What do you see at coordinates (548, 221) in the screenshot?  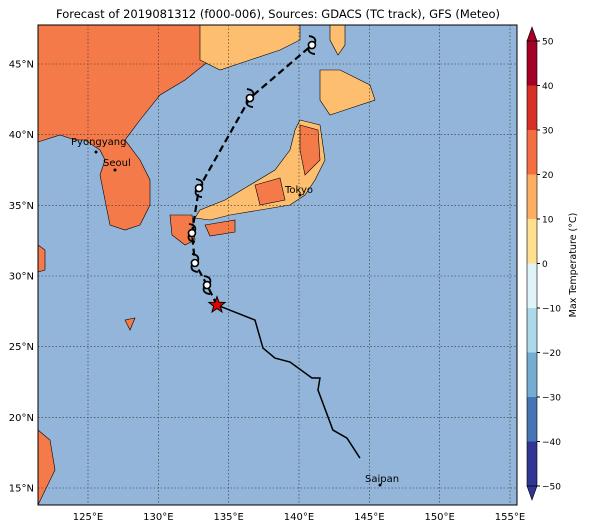 I see `colorbar-tick-label: 10` at bounding box center [548, 221].